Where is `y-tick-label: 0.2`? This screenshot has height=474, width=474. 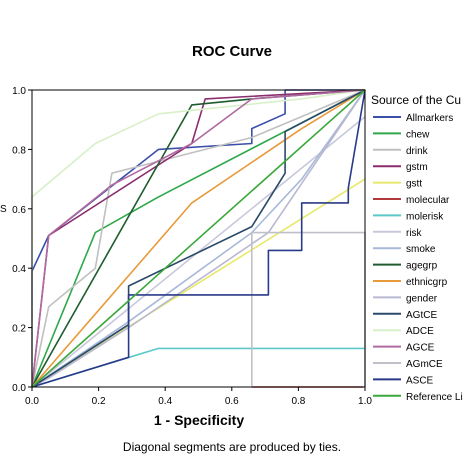
y-tick-label: 0.2 is located at coordinates (19, 329).